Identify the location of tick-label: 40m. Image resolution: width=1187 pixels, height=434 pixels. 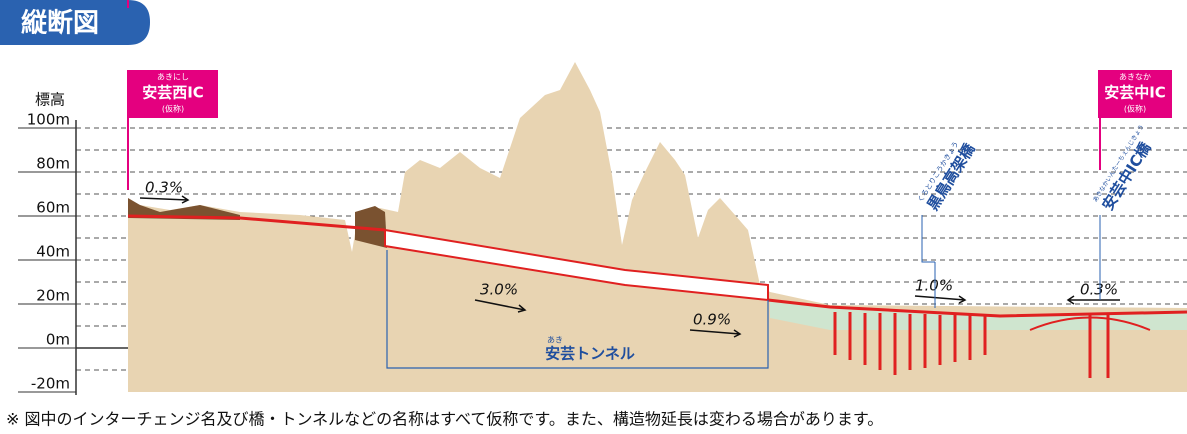
(53, 252).